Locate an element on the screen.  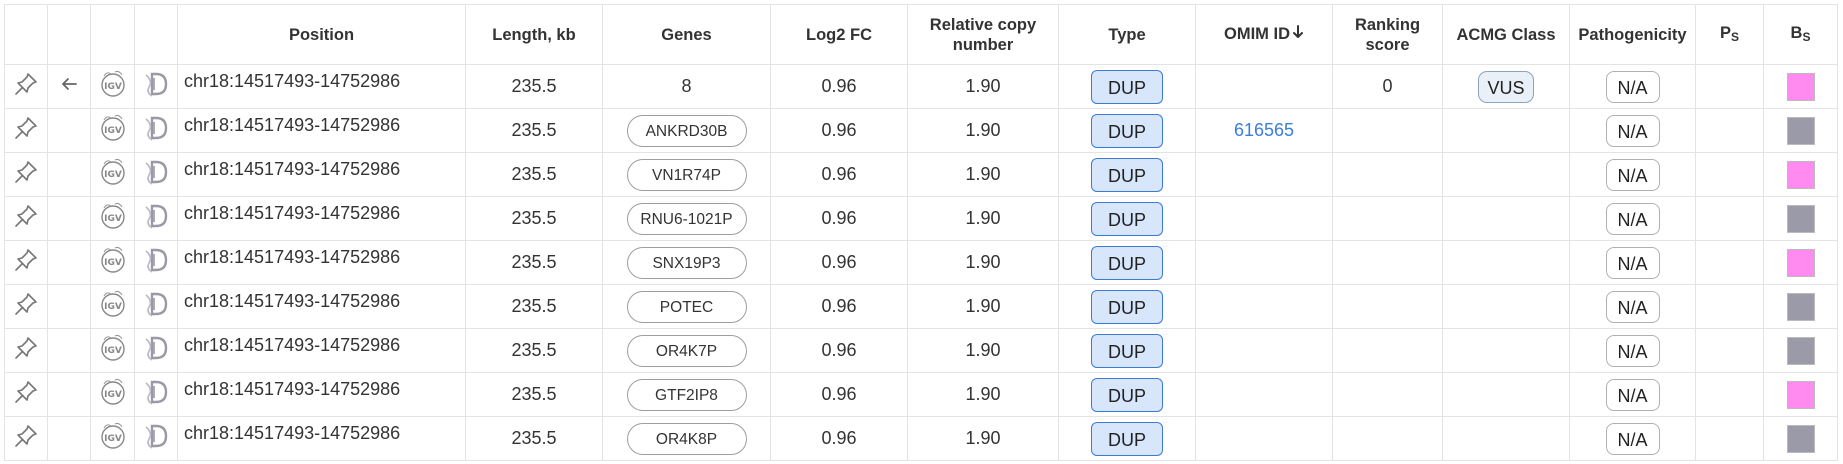
sort-down-arrow-icon is located at coordinates (1298, 34).